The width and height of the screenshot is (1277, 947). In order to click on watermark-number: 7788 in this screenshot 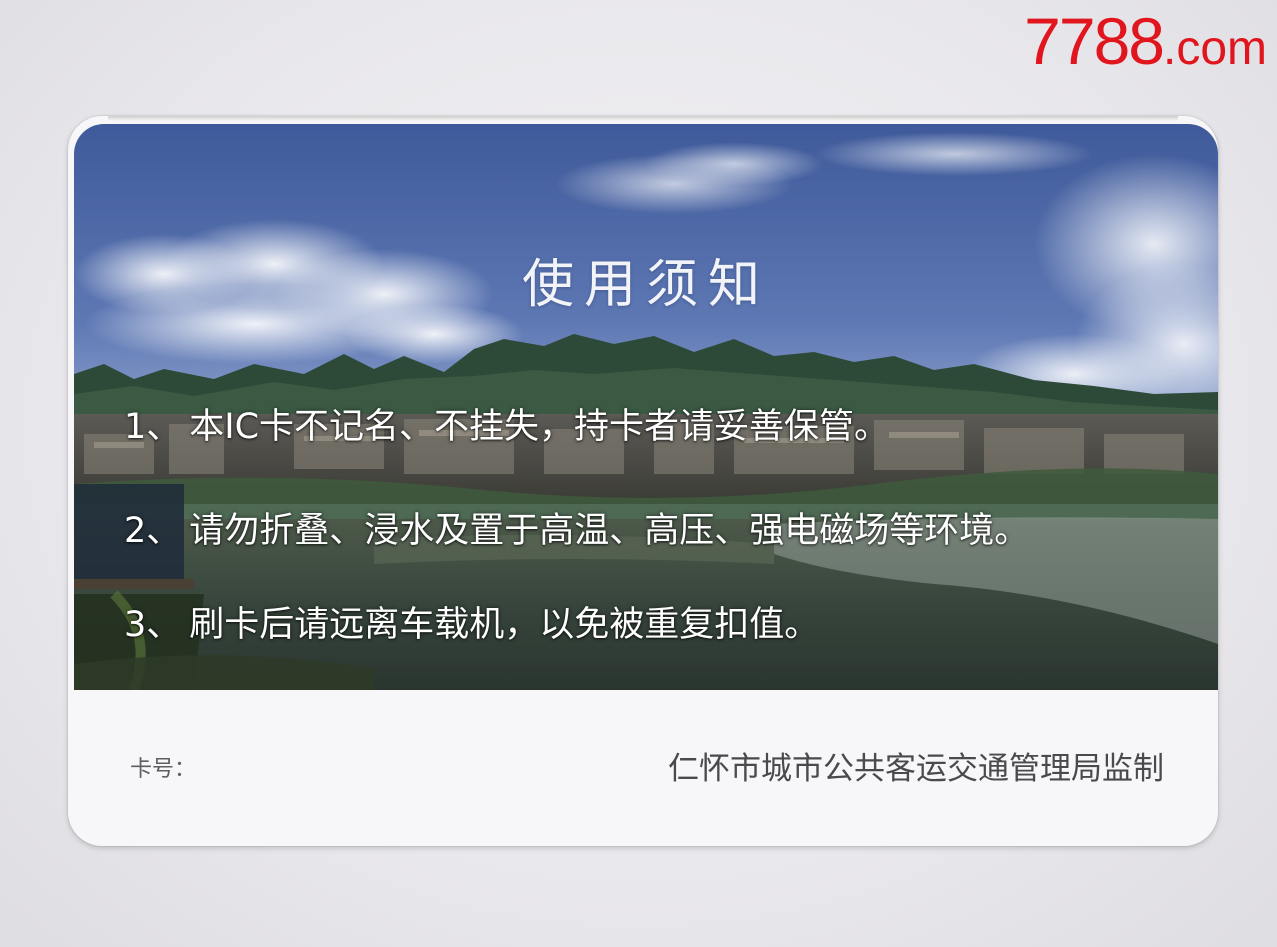, I will do `click(1094, 41)`.